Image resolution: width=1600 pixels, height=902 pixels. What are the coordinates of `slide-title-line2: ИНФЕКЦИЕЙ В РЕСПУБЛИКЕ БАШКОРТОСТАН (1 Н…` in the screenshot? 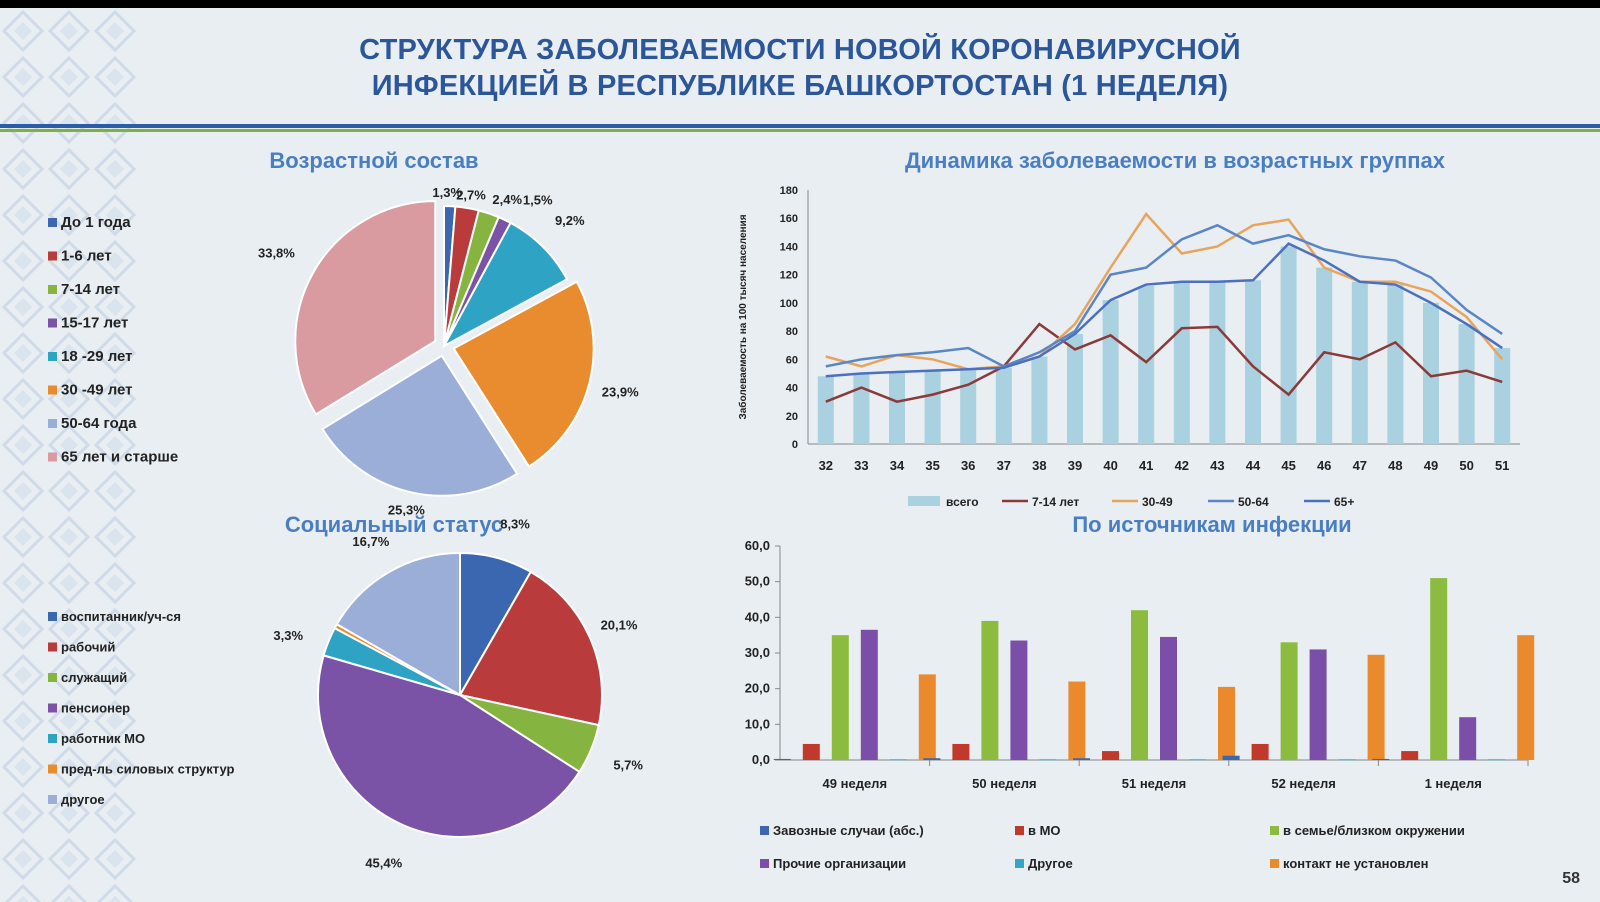 It's located at (800, 86).